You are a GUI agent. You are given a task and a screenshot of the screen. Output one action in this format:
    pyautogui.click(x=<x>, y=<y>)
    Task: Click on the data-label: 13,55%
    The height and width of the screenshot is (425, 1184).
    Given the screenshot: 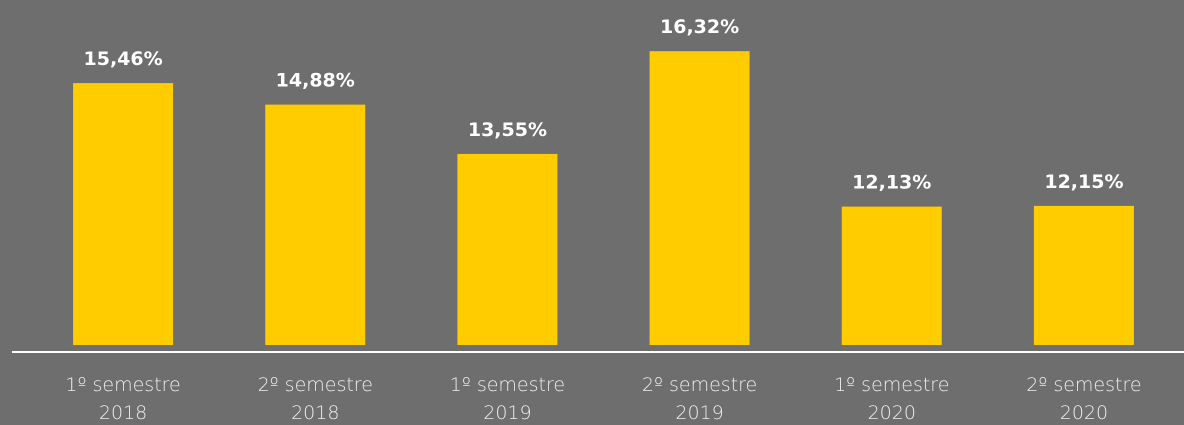 What is the action you would take?
    pyautogui.click(x=507, y=130)
    